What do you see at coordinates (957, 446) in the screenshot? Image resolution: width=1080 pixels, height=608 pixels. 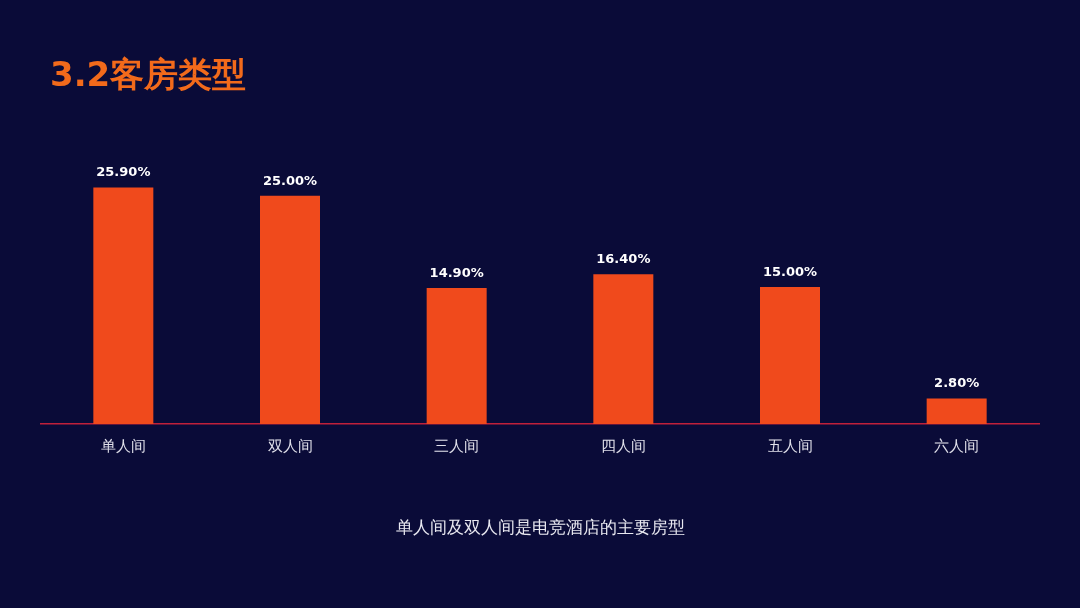 I see `x-tick-label: 六人间` at bounding box center [957, 446].